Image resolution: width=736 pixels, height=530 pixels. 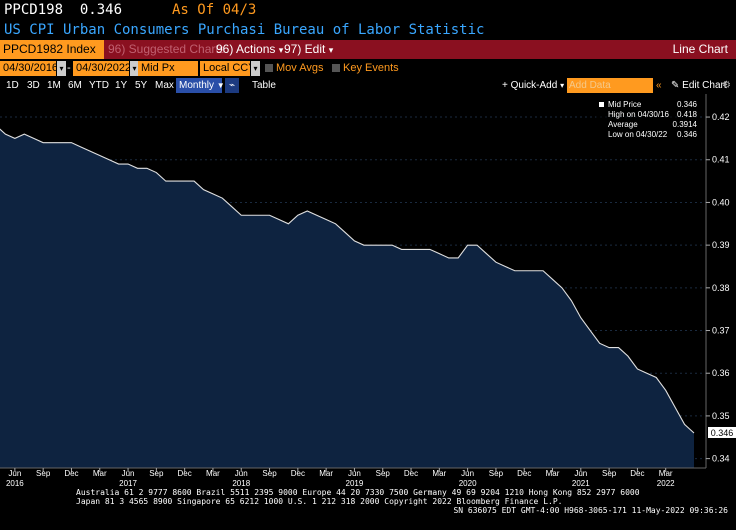 What do you see at coordinates (12, 85) in the screenshot?
I see `range-1d: 1D` at bounding box center [12, 85].